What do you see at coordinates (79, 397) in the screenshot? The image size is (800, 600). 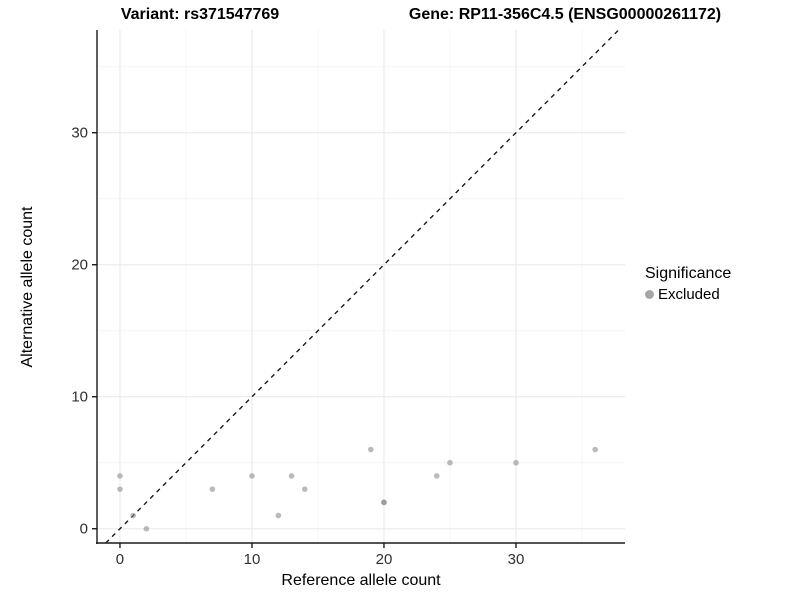 I see `y-tick-label: 10` at bounding box center [79, 397].